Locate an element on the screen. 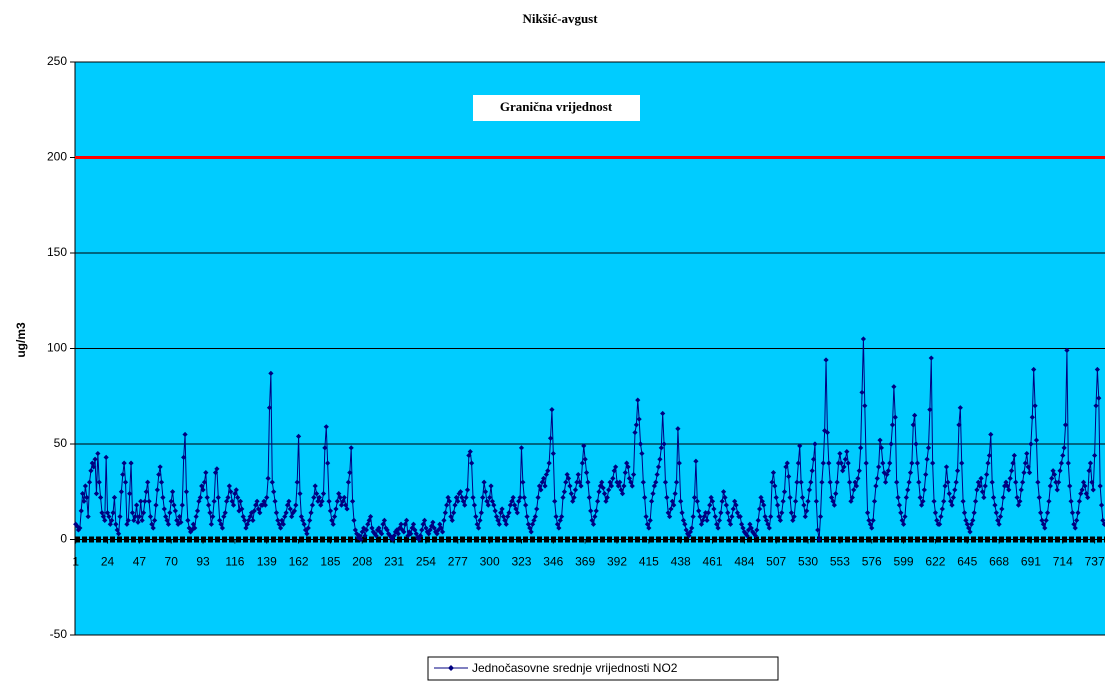  x-tick-label: 668 is located at coordinates (999, 562).